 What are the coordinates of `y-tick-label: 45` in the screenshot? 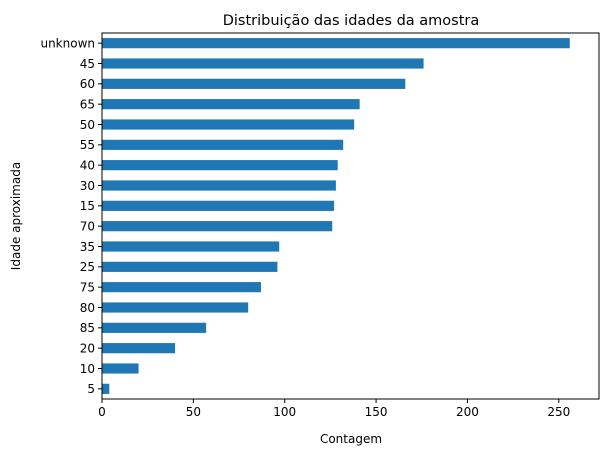 It's located at (87, 64).